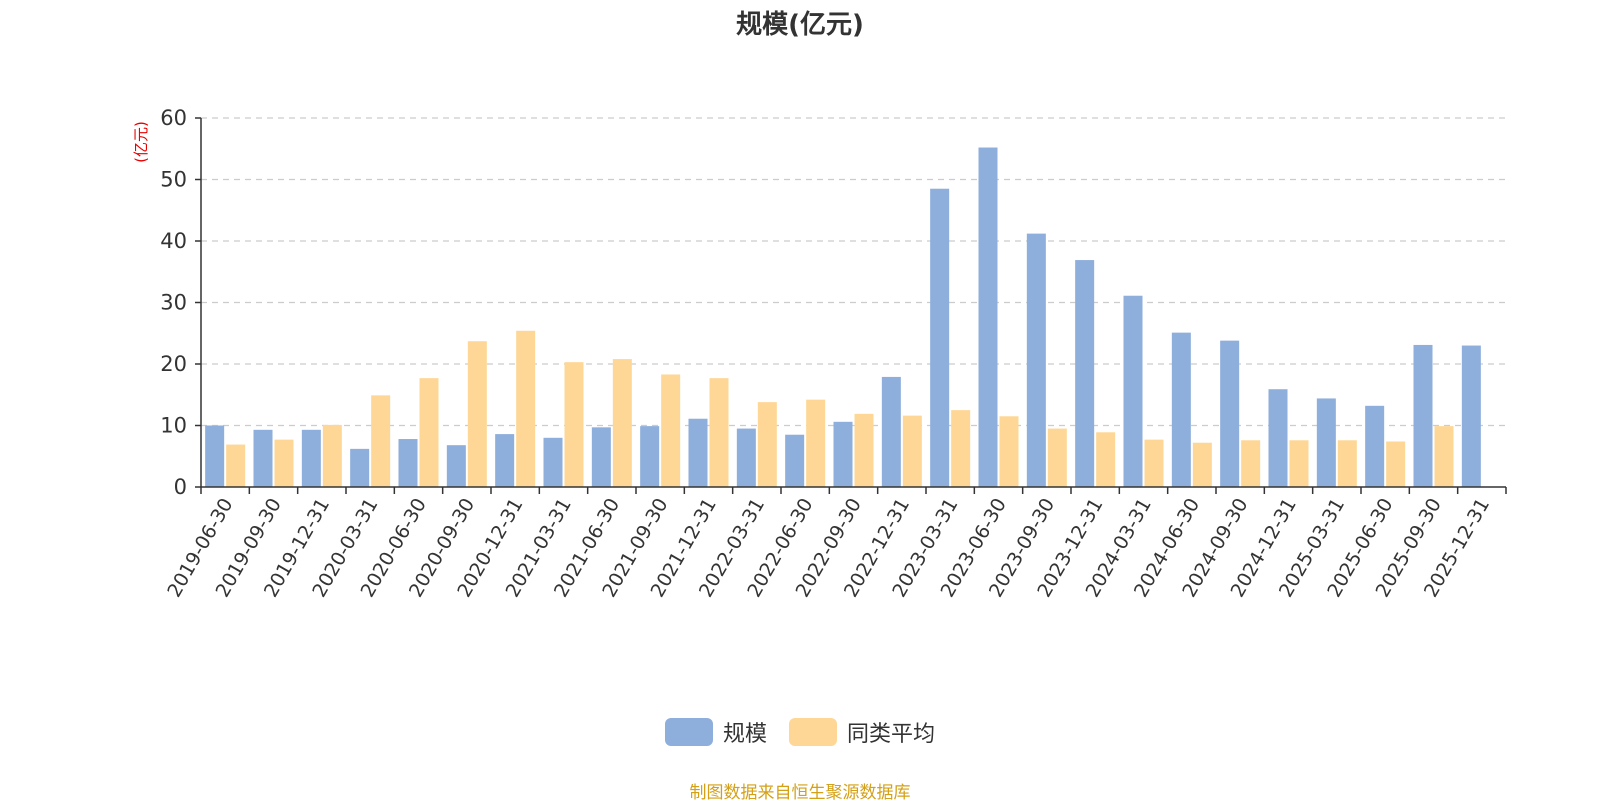 The image size is (1600, 803). Describe the element at coordinates (891, 734) in the screenshot. I see `legend-label-peer-average: 同类平均` at that location.